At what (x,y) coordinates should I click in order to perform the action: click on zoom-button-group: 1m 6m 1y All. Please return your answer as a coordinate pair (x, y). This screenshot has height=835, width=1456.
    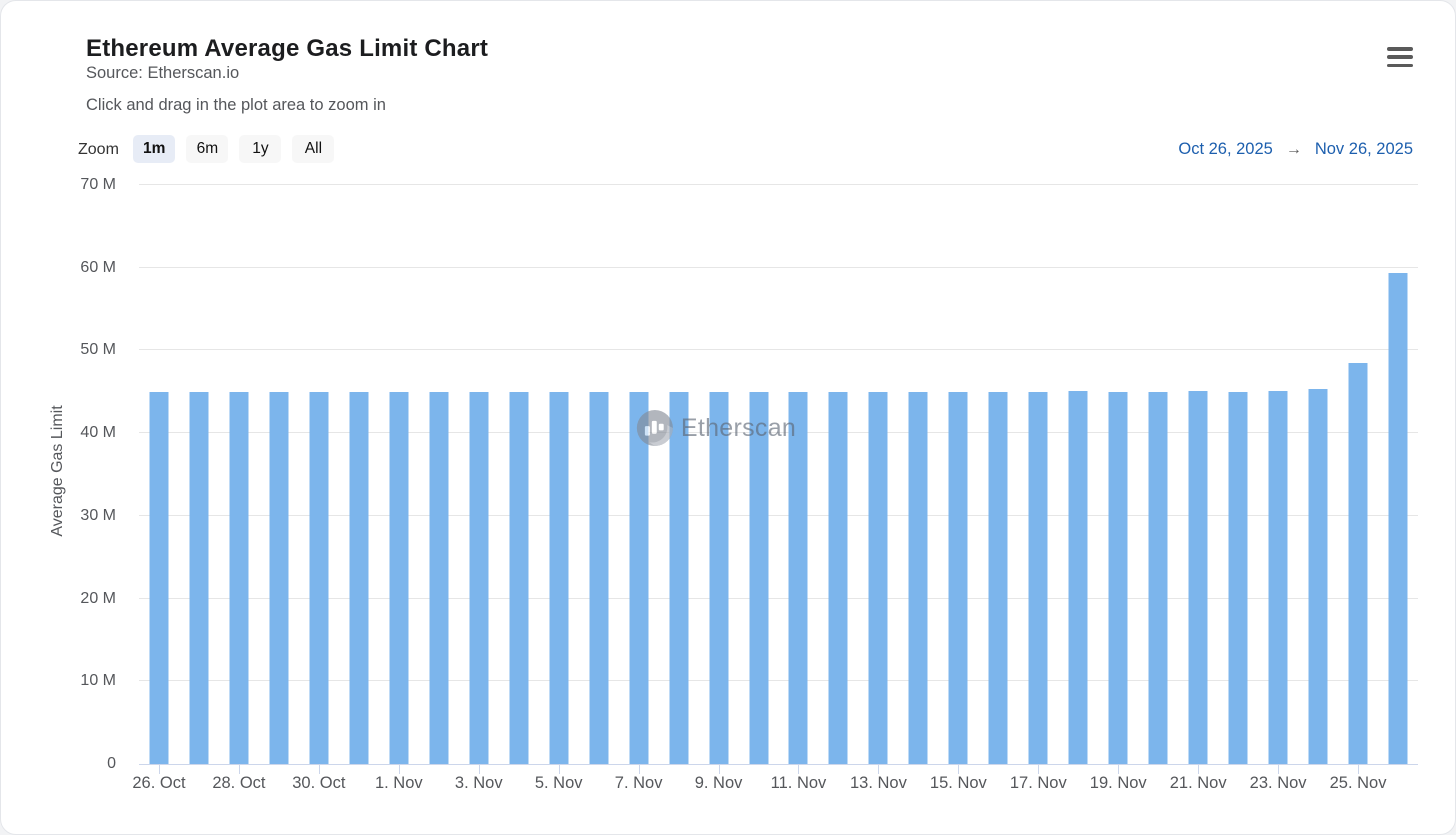
    Looking at the image, I should click on (234, 149).